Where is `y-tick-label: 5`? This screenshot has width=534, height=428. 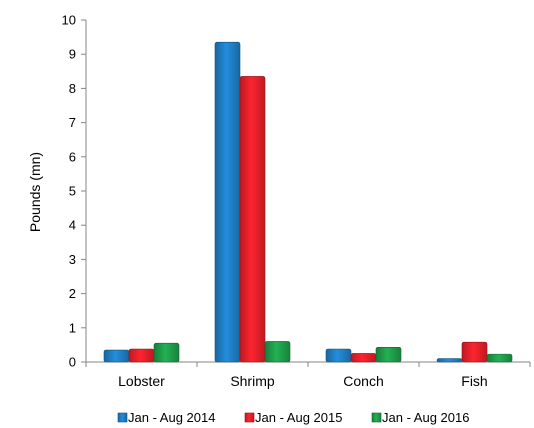
y-tick-label: 5 is located at coordinates (72, 191).